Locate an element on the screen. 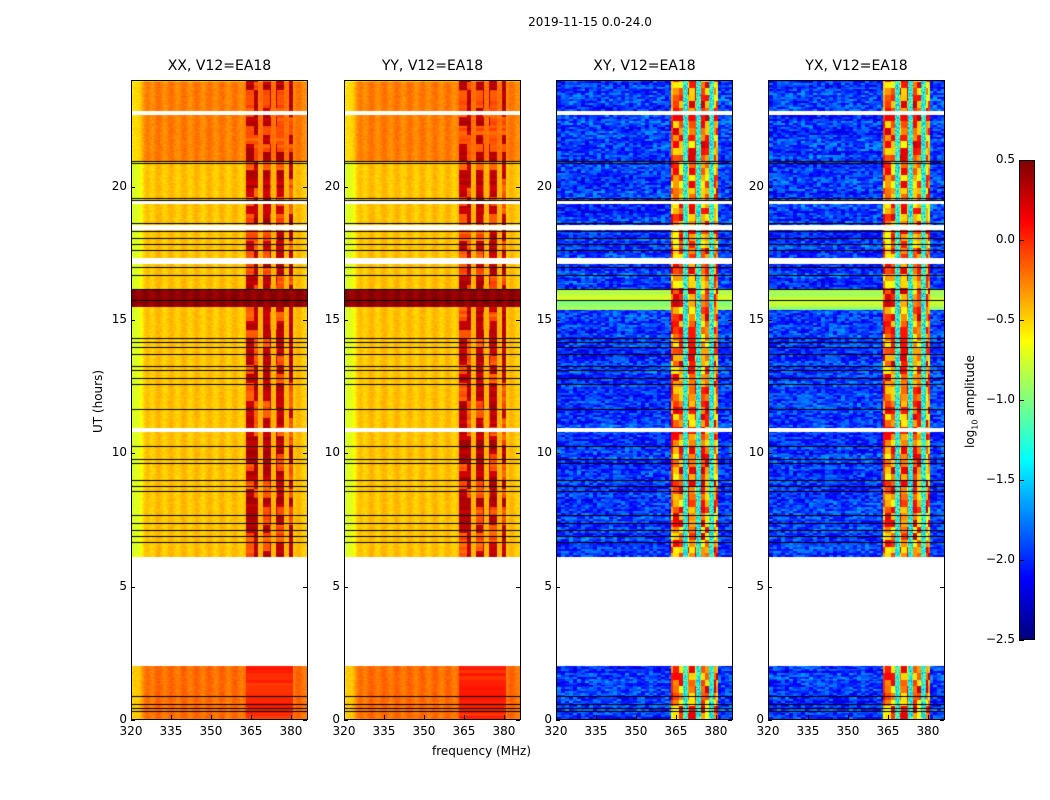  heatmap-panel-yy is located at coordinates (432, 400).